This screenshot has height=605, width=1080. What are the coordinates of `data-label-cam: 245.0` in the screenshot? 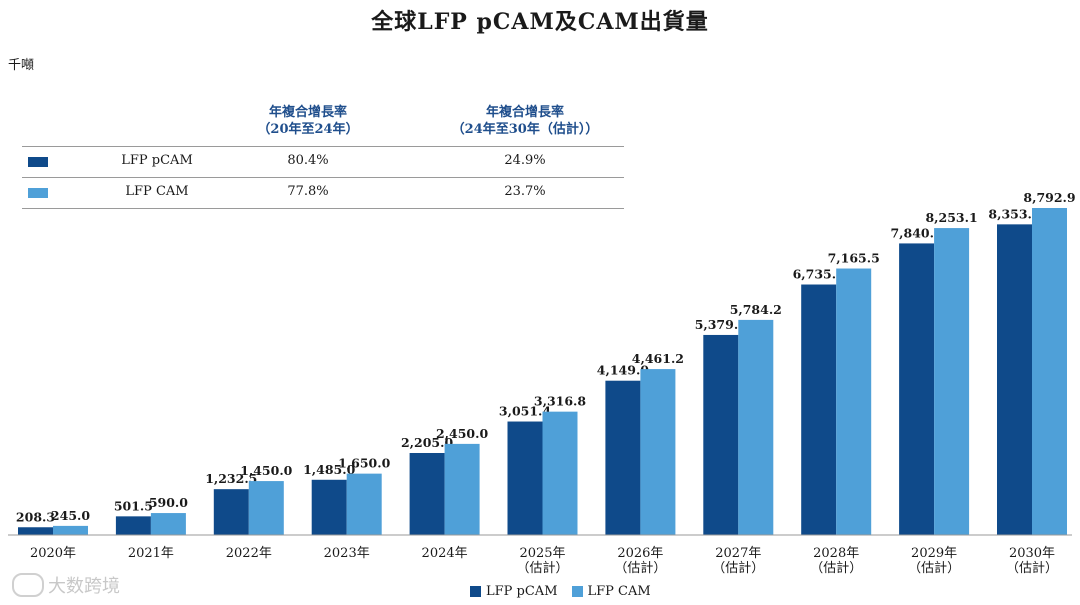 It's located at (70, 515).